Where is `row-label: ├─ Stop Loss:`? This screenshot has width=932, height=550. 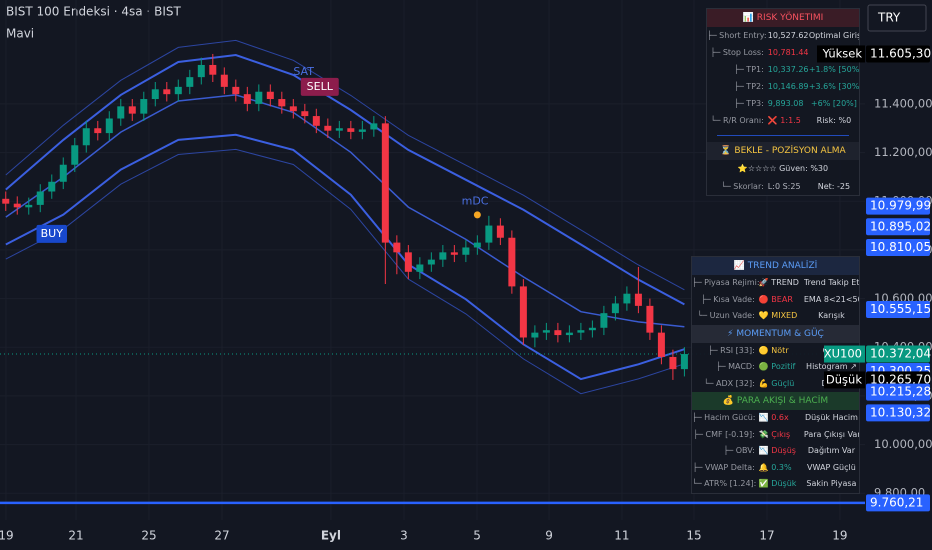
row-label: ├─ Stop Loss: is located at coordinates (737, 52).